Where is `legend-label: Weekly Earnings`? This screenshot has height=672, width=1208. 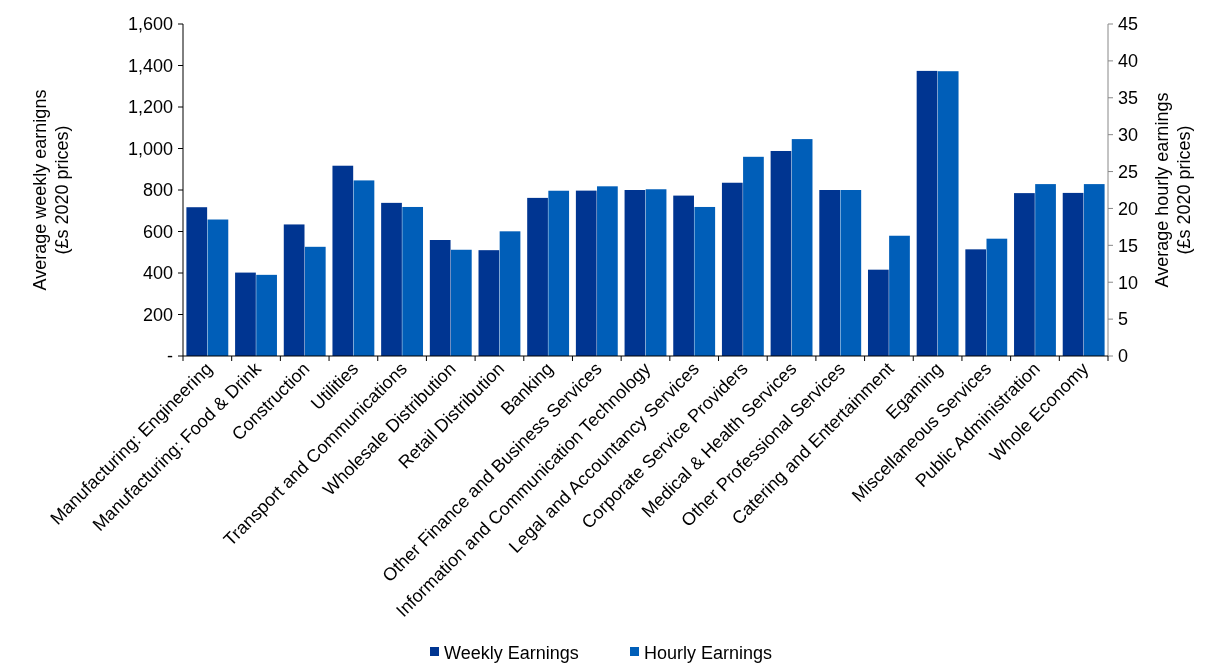 legend-label: Weekly Earnings is located at coordinates (511, 653).